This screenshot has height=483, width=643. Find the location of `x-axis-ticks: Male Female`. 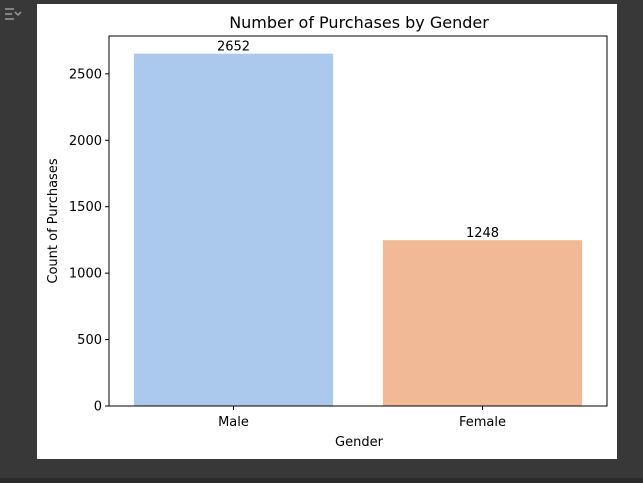

x-axis-ticks: Male Female is located at coordinates (362, 418).